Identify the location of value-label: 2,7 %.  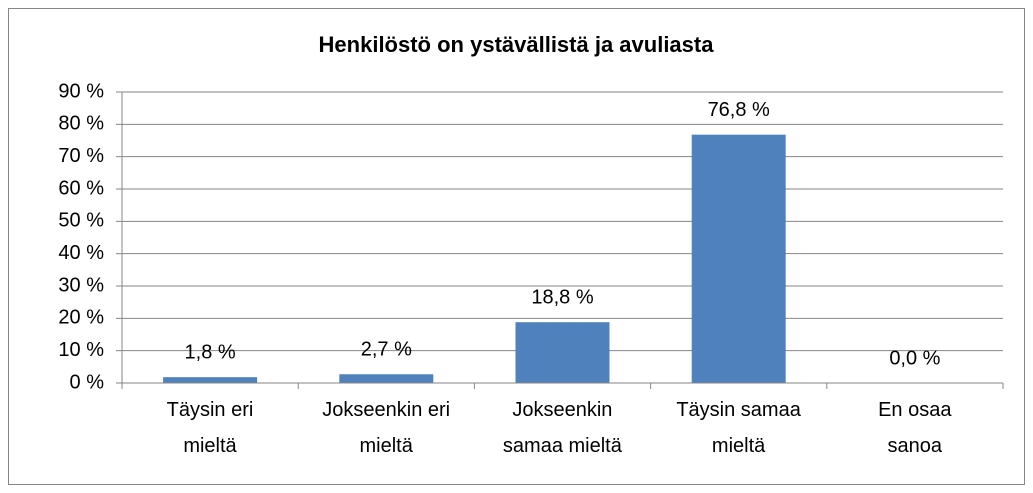
(386, 350).